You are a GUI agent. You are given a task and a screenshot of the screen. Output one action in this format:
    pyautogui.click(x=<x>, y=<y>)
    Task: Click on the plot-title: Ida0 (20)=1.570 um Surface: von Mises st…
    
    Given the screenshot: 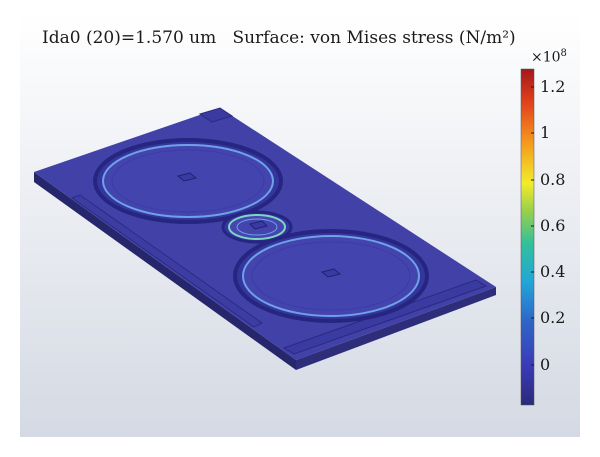 What is the action you would take?
    pyautogui.click(x=279, y=38)
    